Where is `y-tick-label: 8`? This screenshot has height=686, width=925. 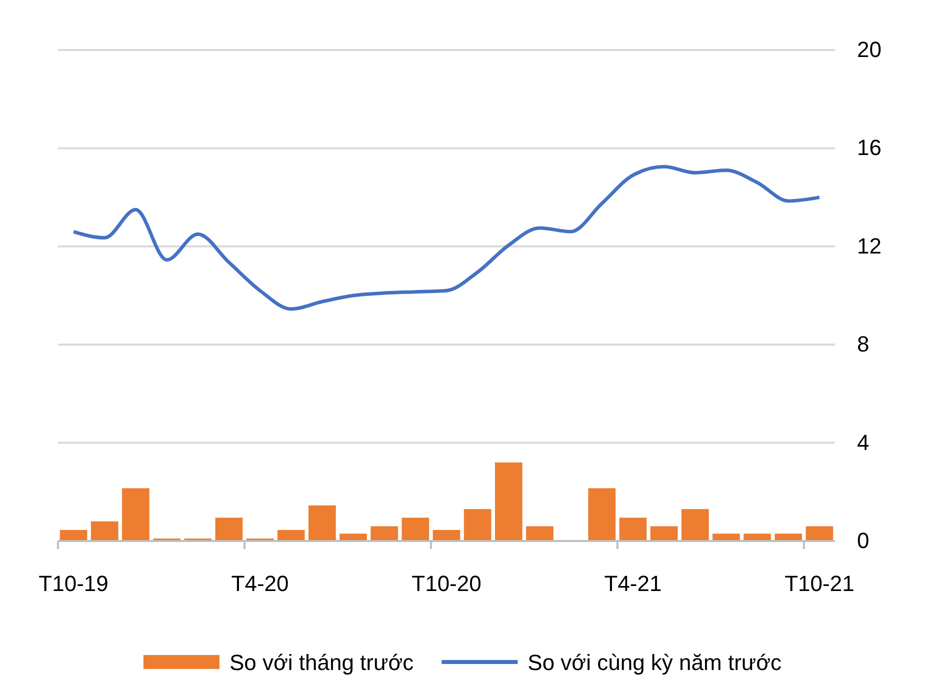 y-tick-label: 8 is located at coordinates (863, 344).